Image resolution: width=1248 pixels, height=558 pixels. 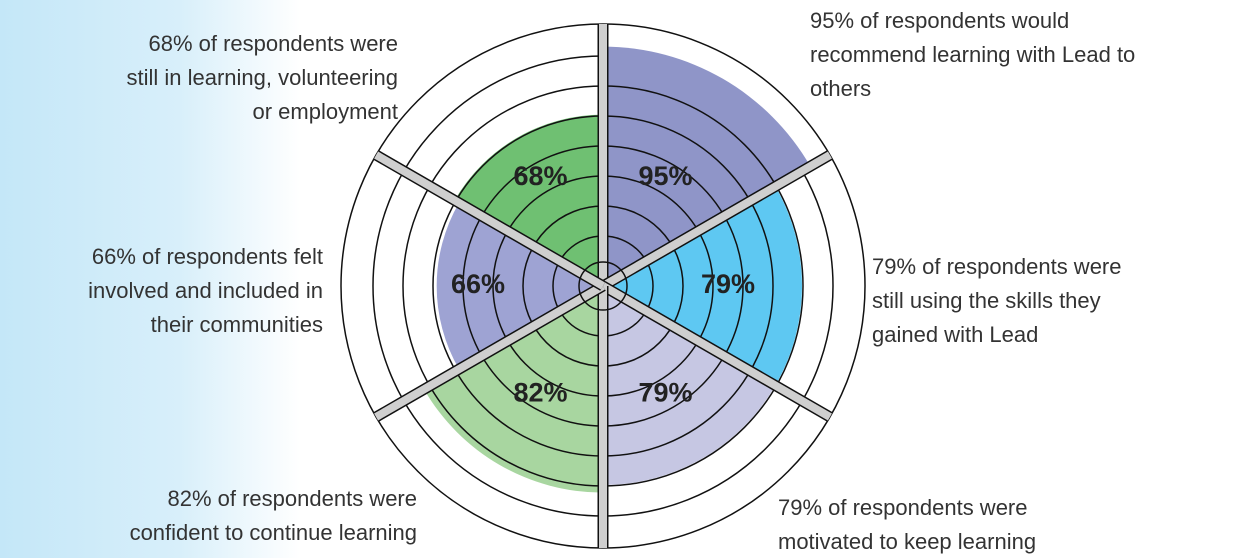 I want to click on annotation: still in learning, volunteering, so click(x=263, y=77).